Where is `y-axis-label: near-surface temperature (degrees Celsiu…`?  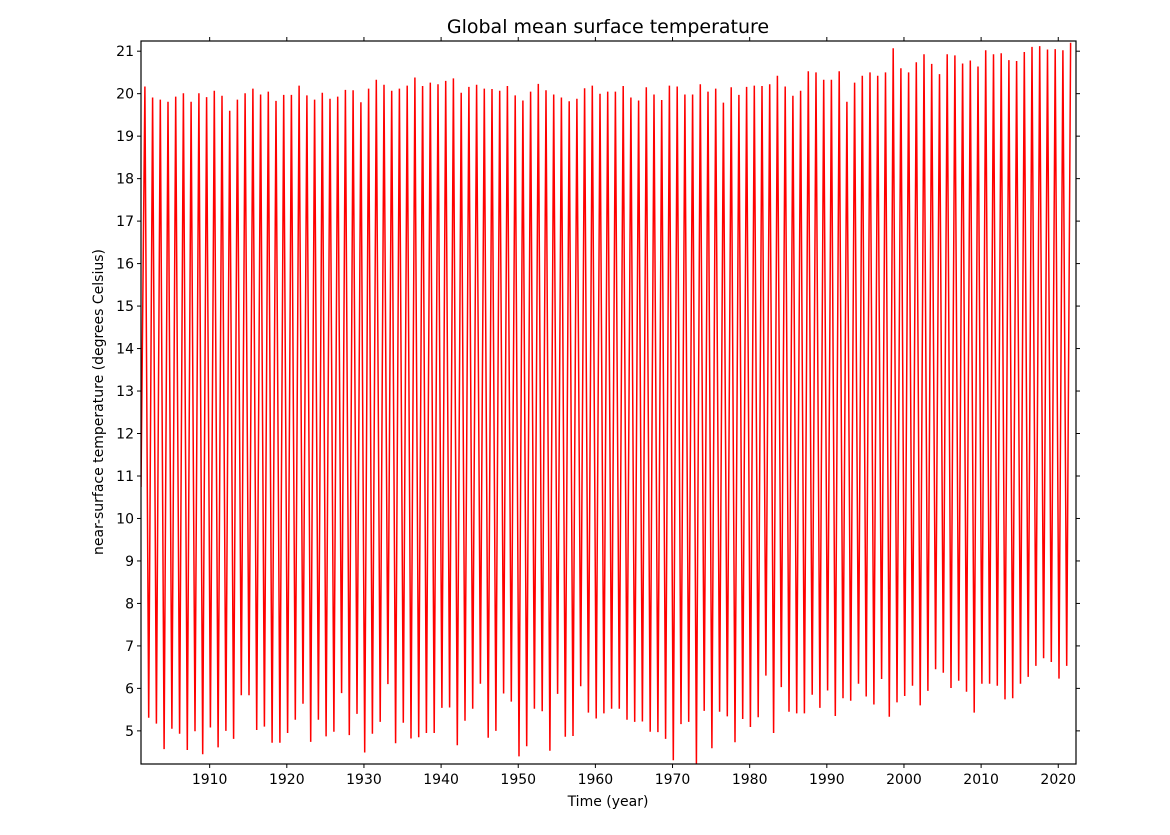
y-axis-label: near-surface temperature (degrees Celsiu… is located at coordinates (99, 402).